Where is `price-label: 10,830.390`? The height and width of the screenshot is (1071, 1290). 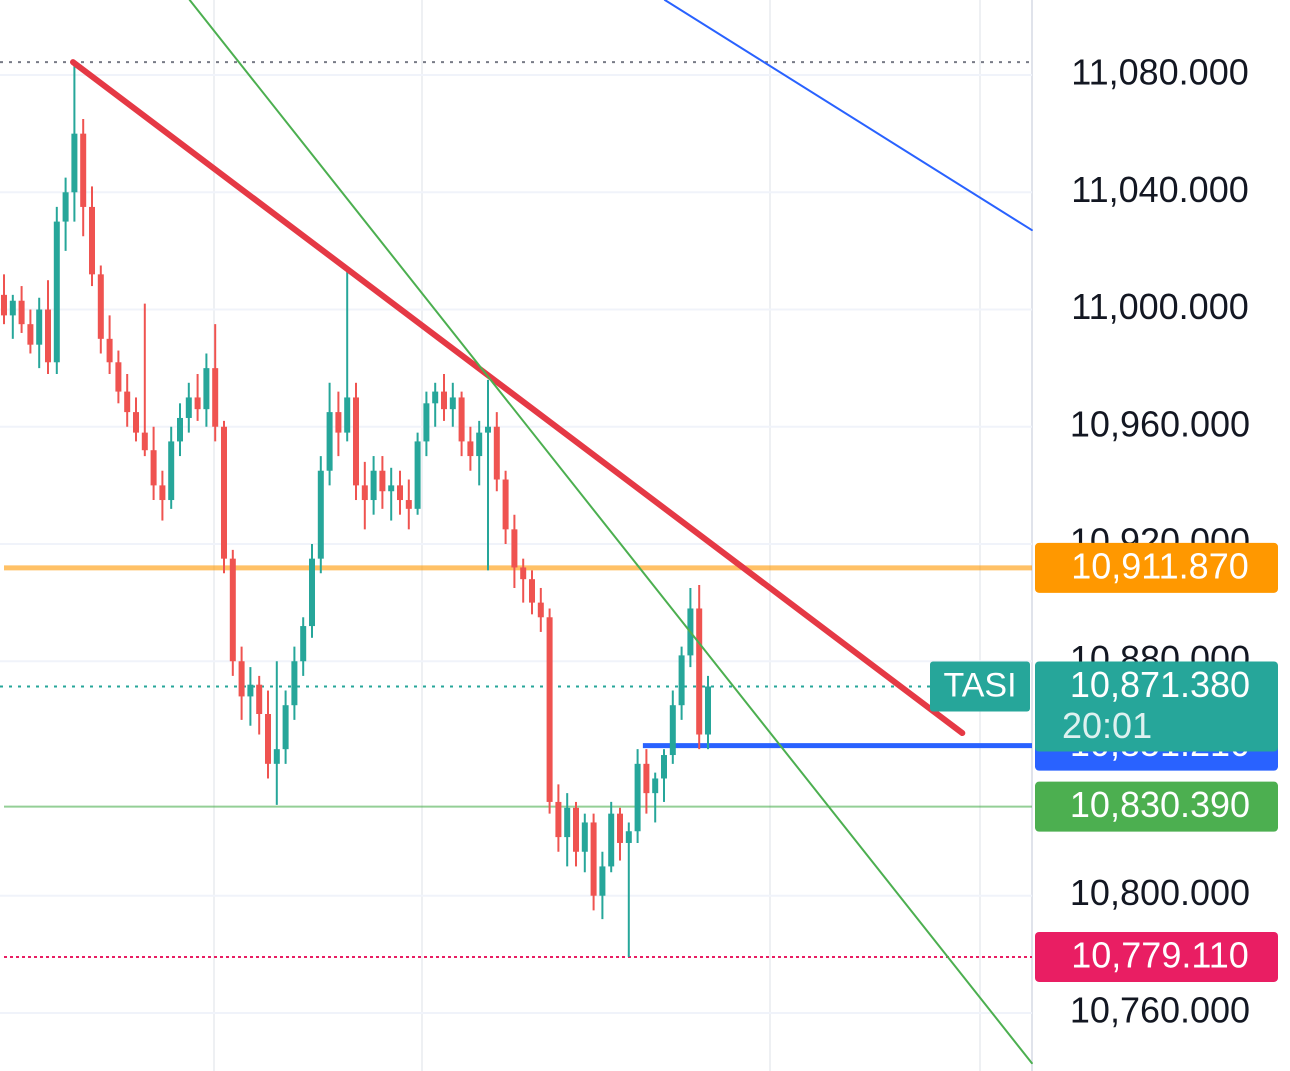 price-label: 10,830.390 is located at coordinates (1160, 804).